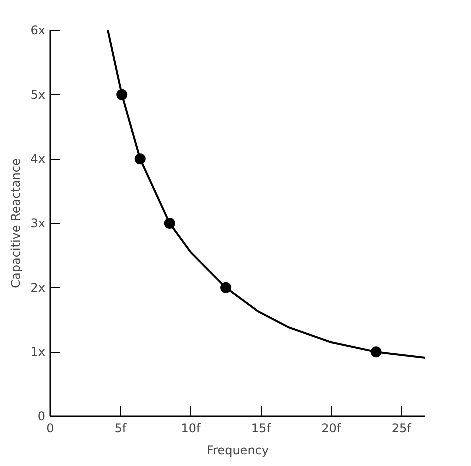 This screenshot has height=466, width=471. What do you see at coordinates (332, 429) in the screenshot?
I see `x-tick-label: 20f` at bounding box center [332, 429].